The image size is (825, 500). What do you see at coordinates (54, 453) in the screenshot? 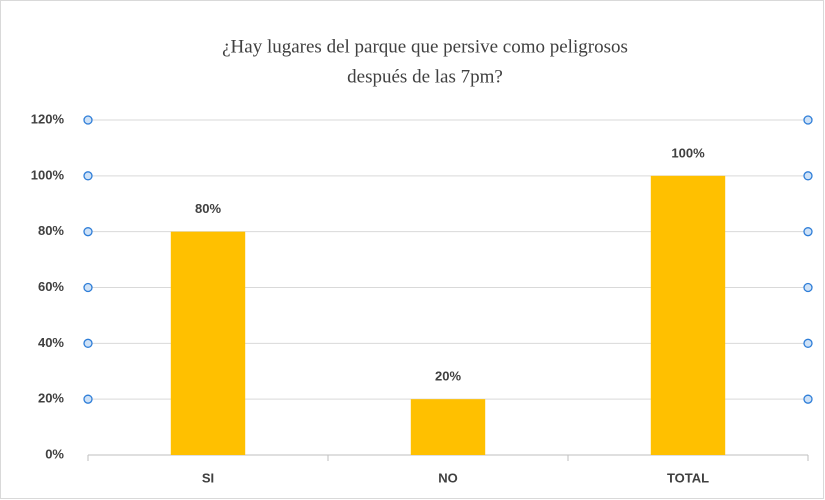
I see `y-tick-label: 0%` at bounding box center [54, 453].